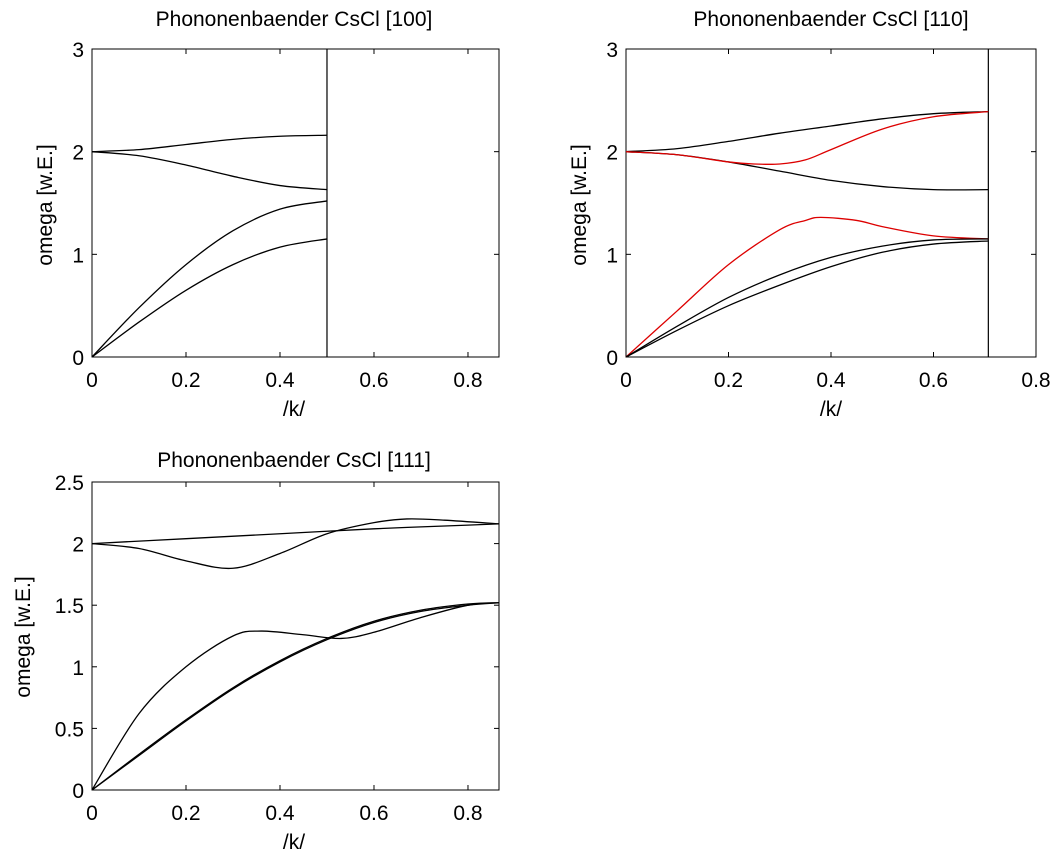  What do you see at coordinates (294, 19) in the screenshot?
I see `chart-title: Phononenbaender CsCl [100]` at bounding box center [294, 19].